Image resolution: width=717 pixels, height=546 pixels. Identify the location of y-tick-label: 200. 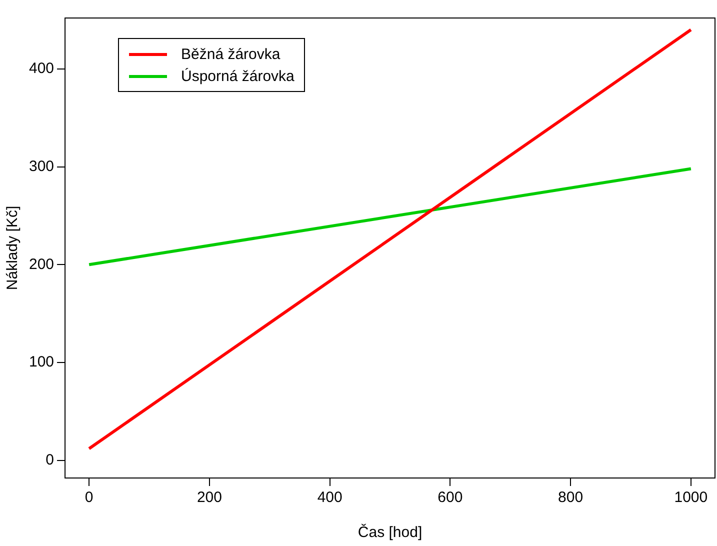
(41, 264).